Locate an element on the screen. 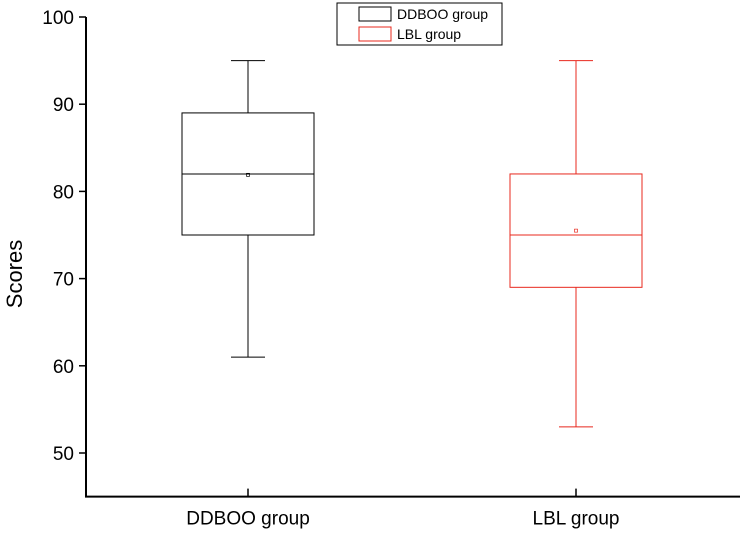 The height and width of the screenshot is (535, 744). y-axis: 50 60 70 80 90 100 is located at coordinates (64, 252).